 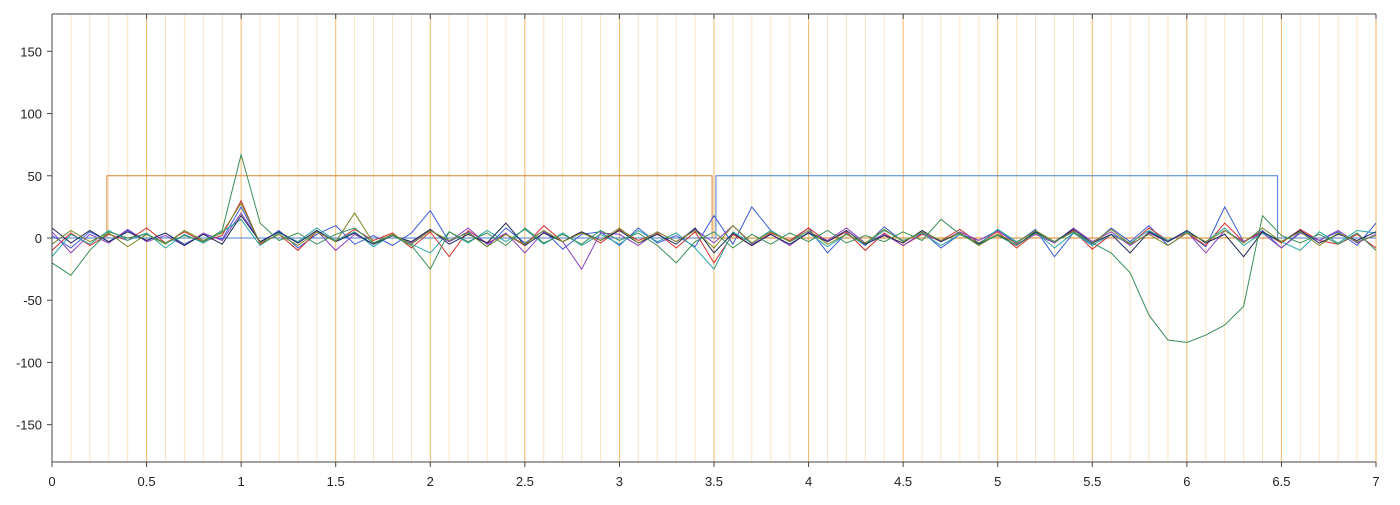 What do you see at coordinates (31, 51) in the screenshot?
I see `y-tick-label: 150` at bounding box center [31, 51].